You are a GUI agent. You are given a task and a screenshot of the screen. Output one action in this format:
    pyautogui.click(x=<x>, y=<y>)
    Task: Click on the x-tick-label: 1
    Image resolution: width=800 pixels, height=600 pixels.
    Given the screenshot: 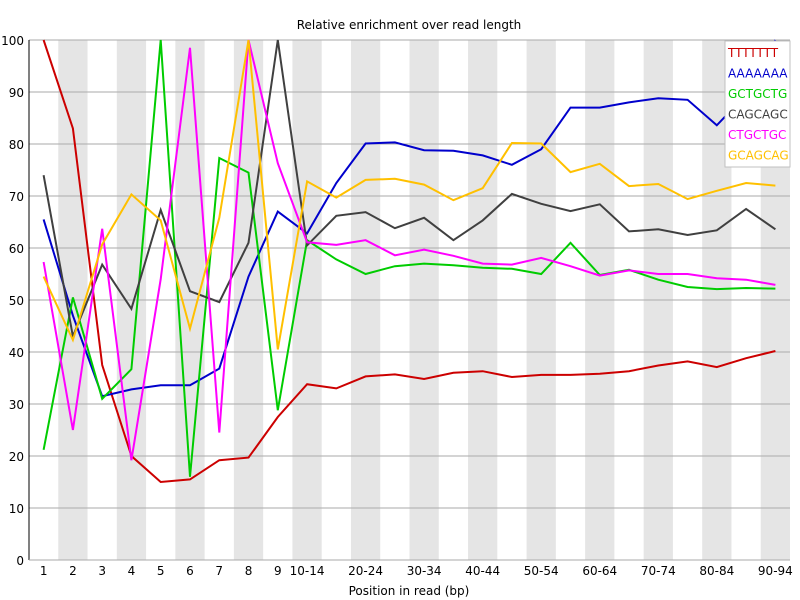 What is the action you would take?
    pyautogui.click(x=44, y=571)
    